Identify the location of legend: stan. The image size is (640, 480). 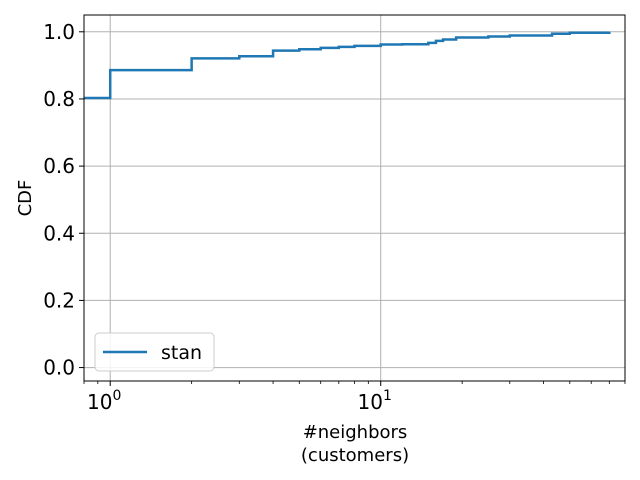
(154, 352).